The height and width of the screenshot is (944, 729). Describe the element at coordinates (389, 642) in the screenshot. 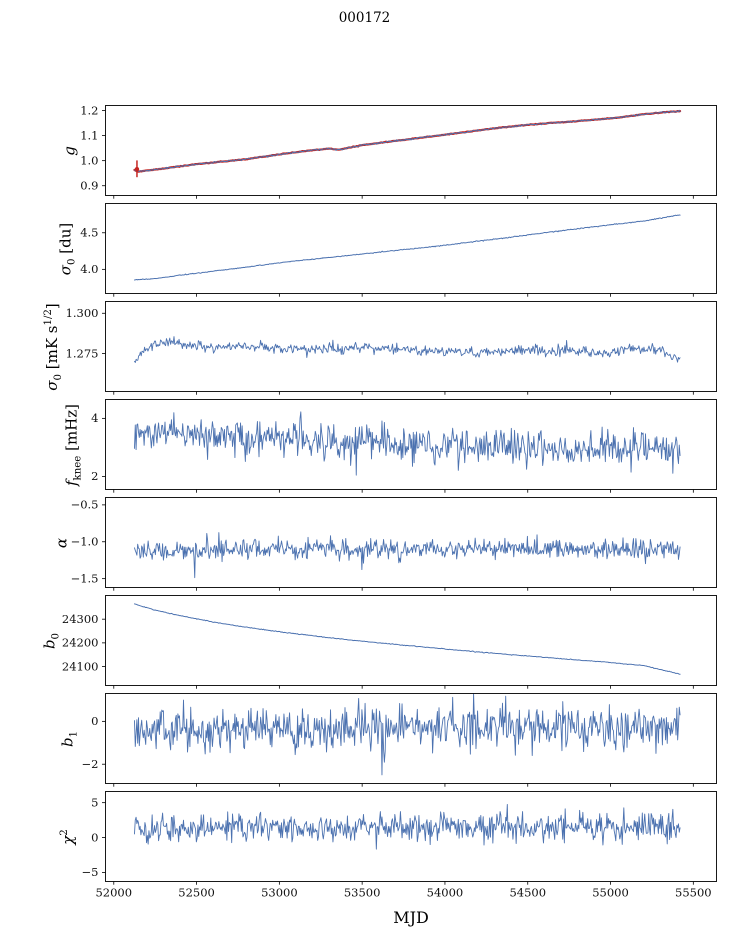

I see `plot-b0: 24300 24200 24100` at that location.